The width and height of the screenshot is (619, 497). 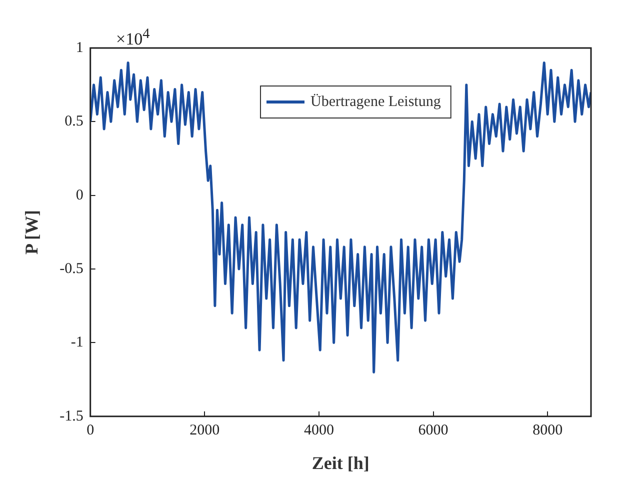 What do you see at coordinates (319, 430) in the screenshot?
I see `x-tick-label: 4000` at bounding box center [319, 430].